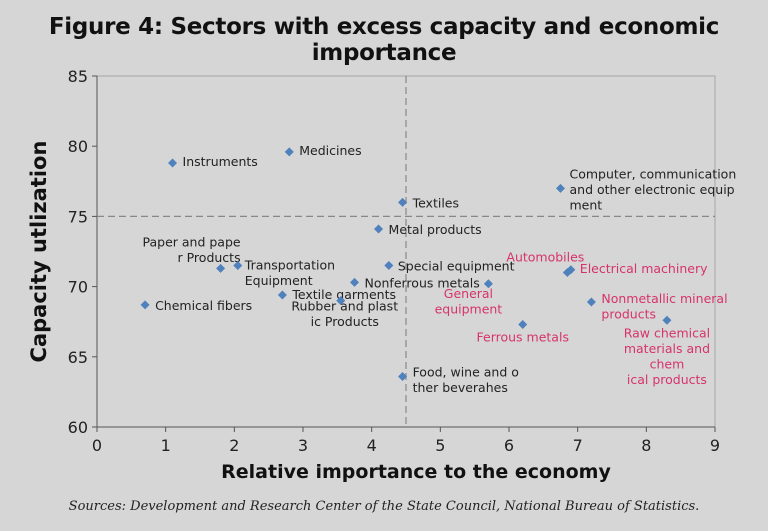 The image size is (768, 531). What do you see at coordinates (78, 357) in the screenshot?
I see `y-tick-label: 65` at bounding box center [78, 357].